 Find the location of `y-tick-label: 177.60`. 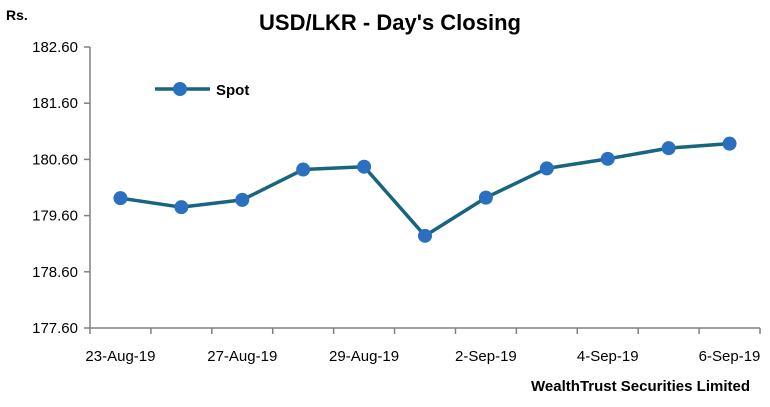

y-tick-label: 177.60 is located at coordinates (55, 328).